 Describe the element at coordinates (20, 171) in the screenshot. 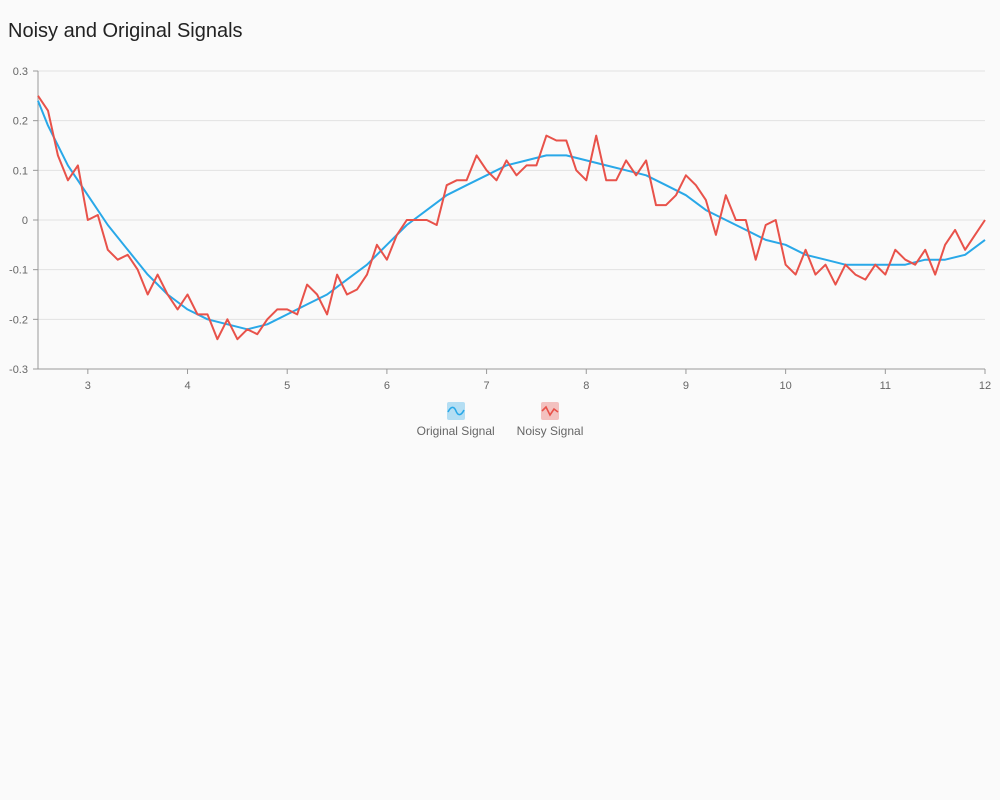

I see `y-tick-label: 0.1` at that location.